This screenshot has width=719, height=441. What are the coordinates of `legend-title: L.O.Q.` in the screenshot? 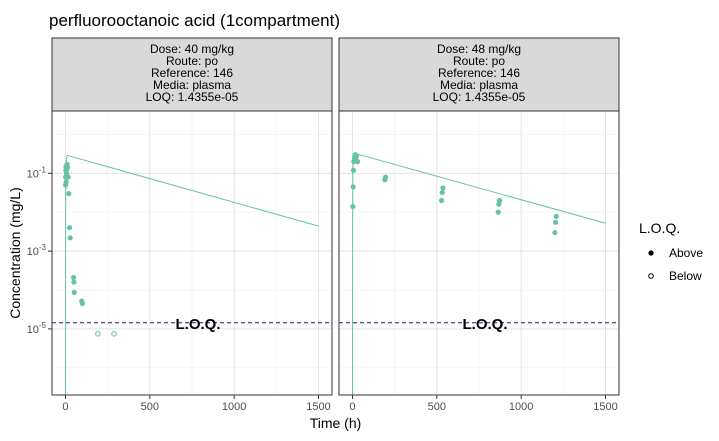 It's located at (659, 228).